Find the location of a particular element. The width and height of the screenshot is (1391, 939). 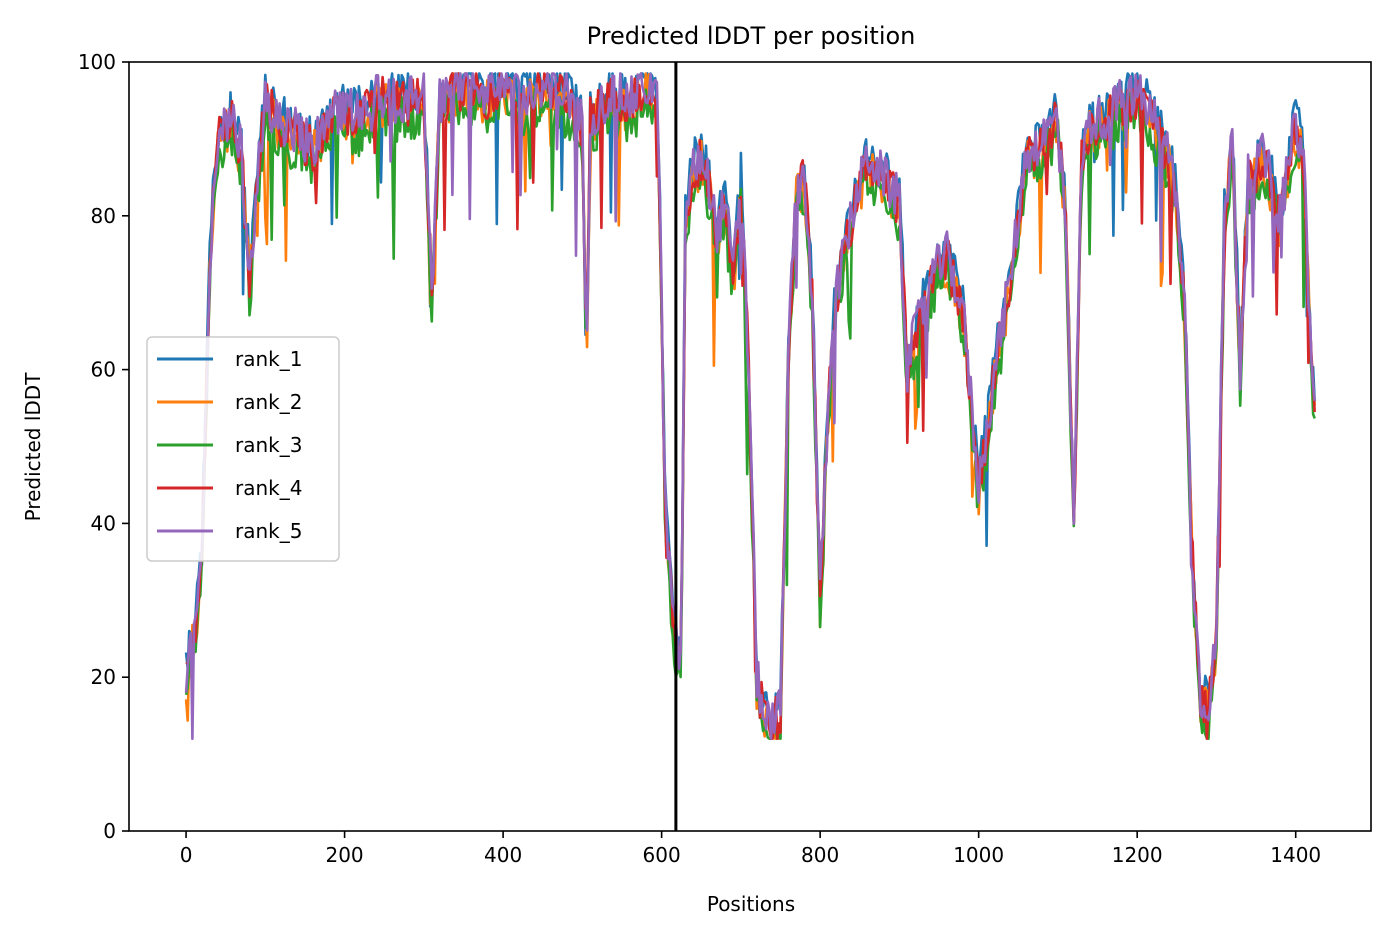

x-tick-label: 800 is located at coordinates (820, 855).